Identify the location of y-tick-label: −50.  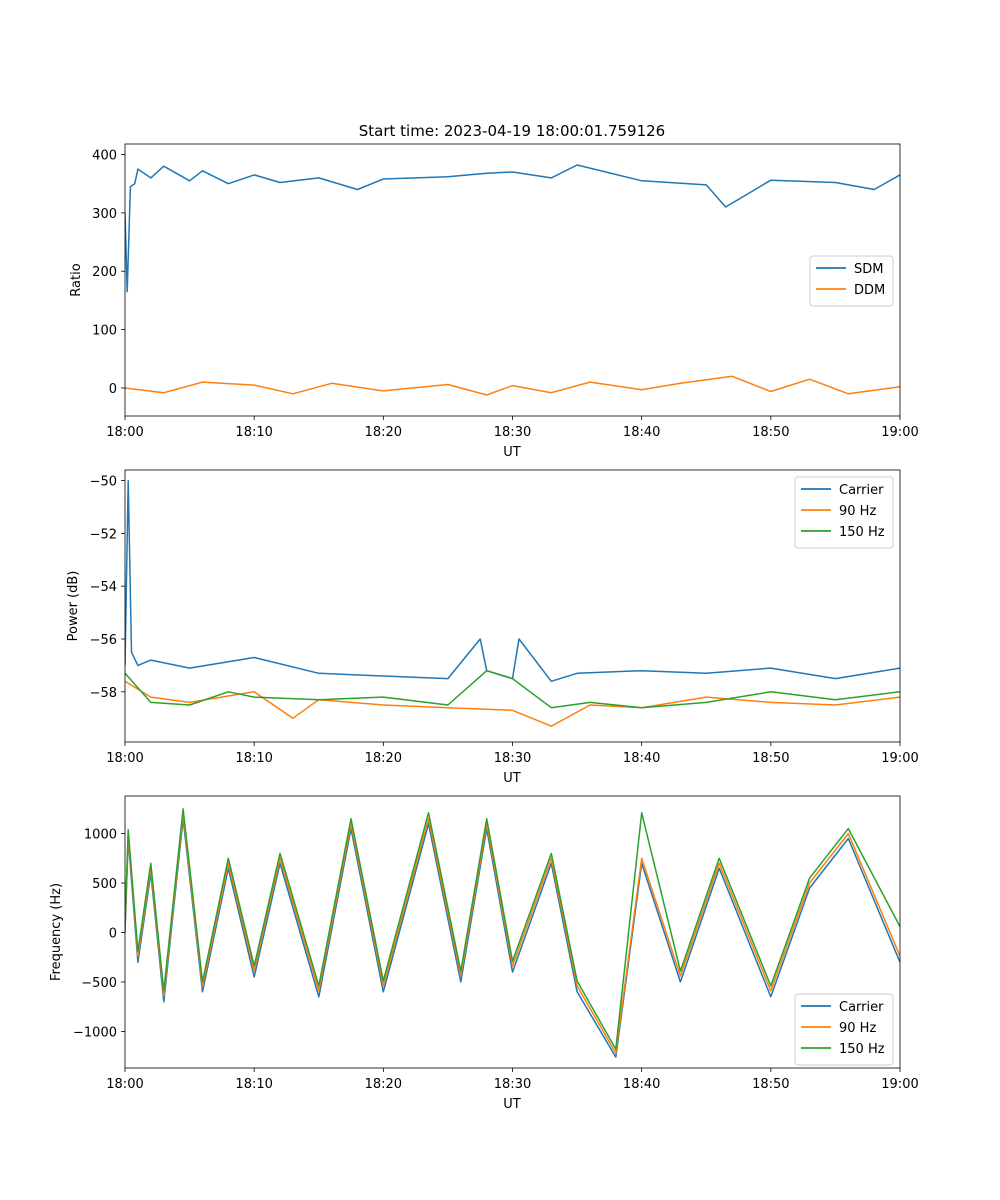
(103, 482).